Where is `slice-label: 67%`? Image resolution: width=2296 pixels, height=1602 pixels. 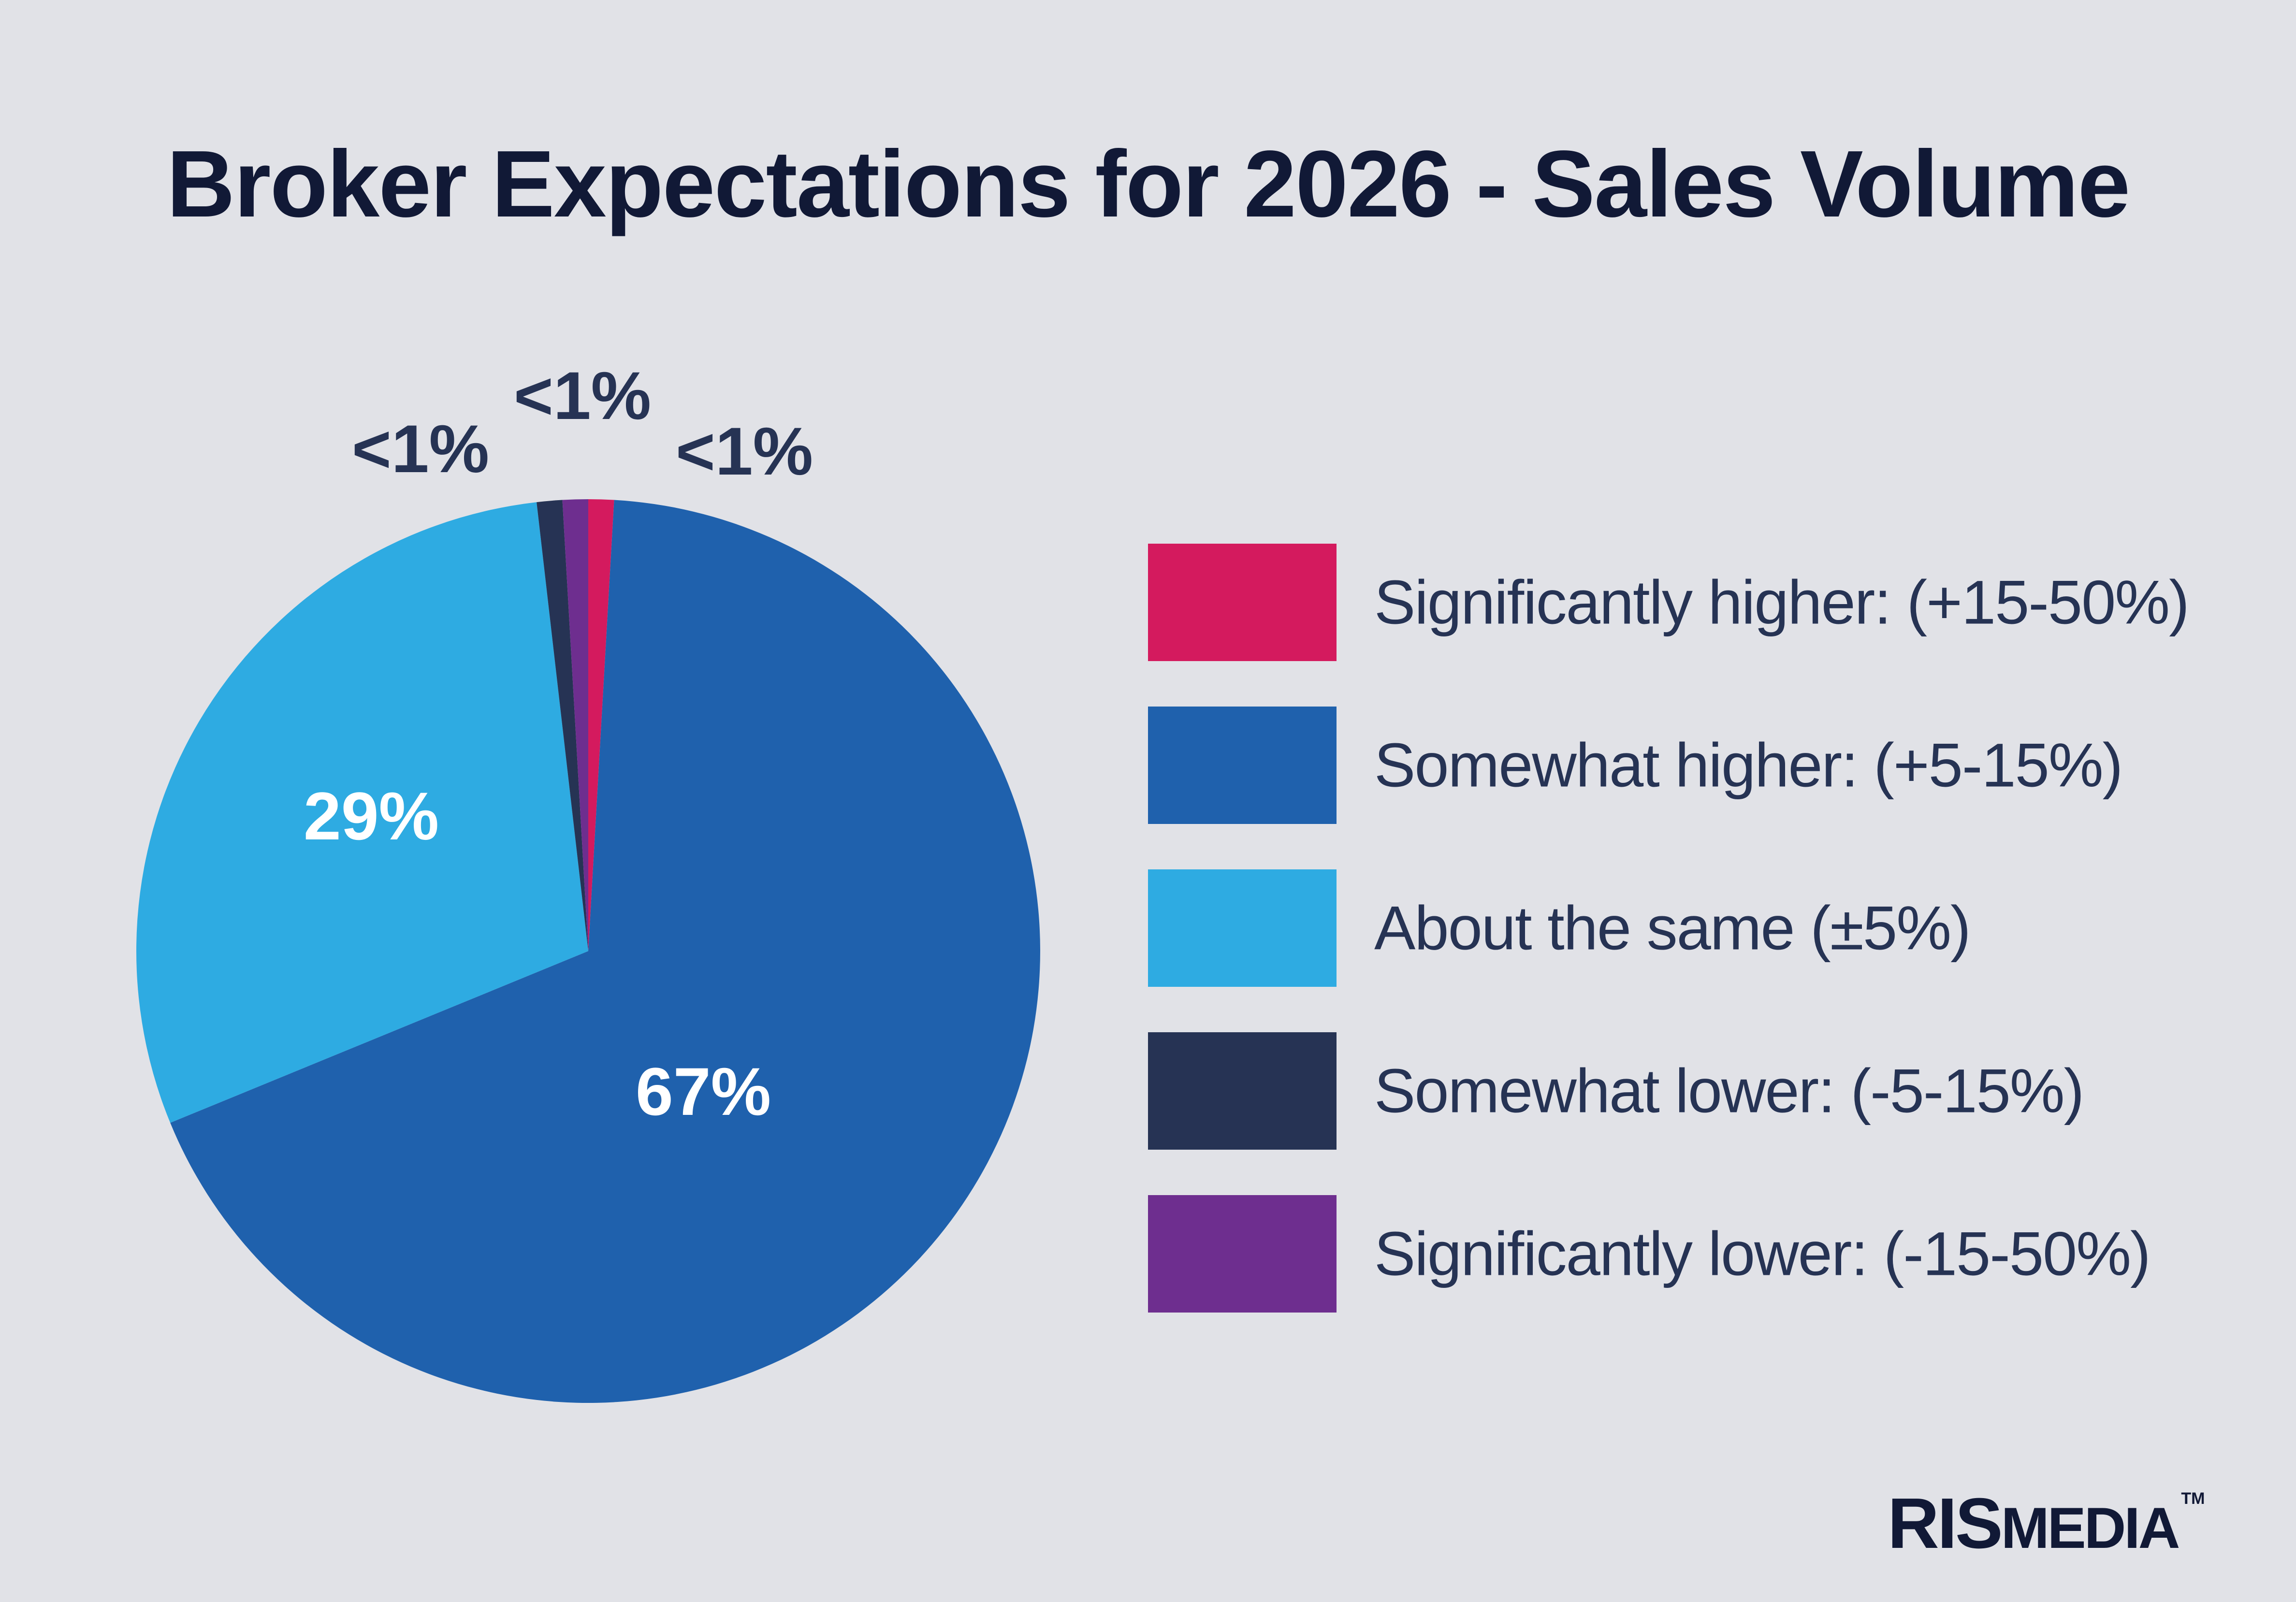 slice-label: 67% is located at coordinates (704, 1091).